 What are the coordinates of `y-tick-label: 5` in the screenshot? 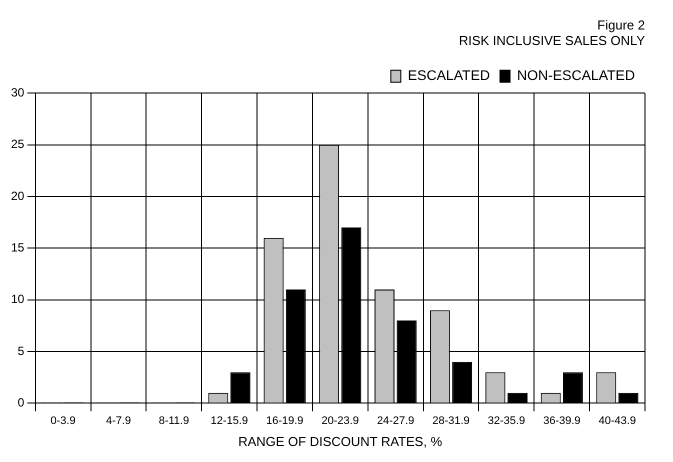 It's located at (21, 351).